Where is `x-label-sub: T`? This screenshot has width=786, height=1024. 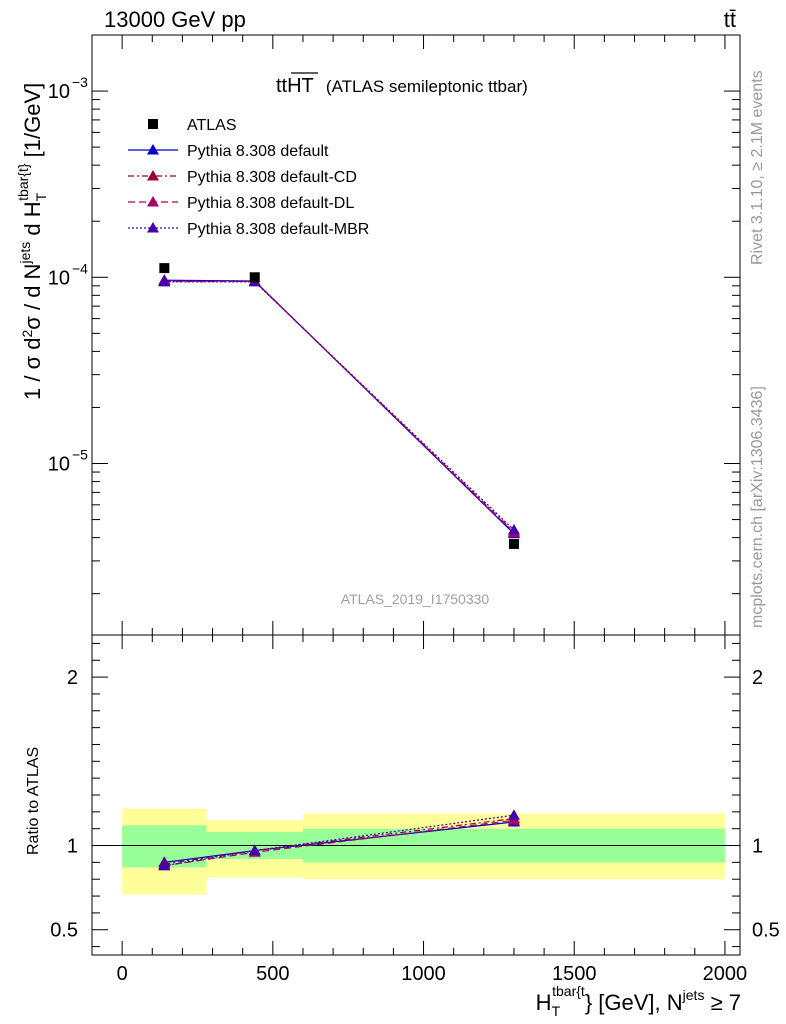 x-label-sub: T is located at coordinates (556, 1011).